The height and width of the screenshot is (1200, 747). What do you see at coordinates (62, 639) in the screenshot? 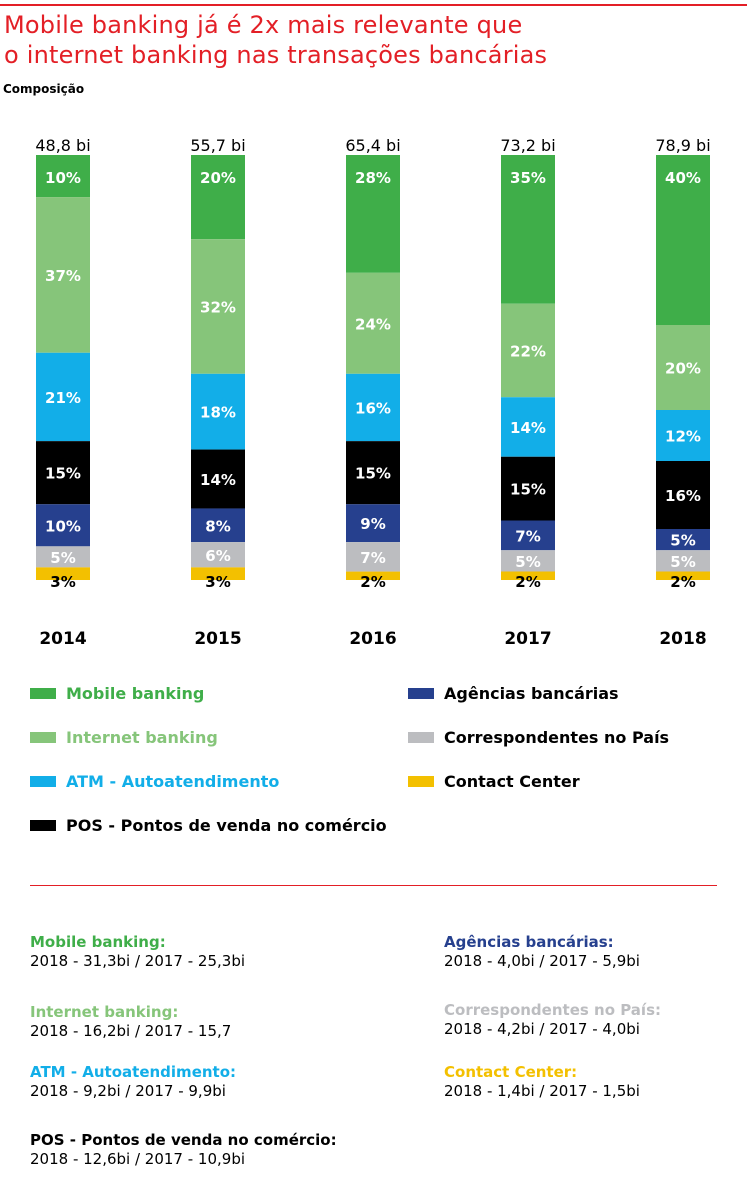
I see `category-label-2014: 2014` at bounding box center [62, 639].